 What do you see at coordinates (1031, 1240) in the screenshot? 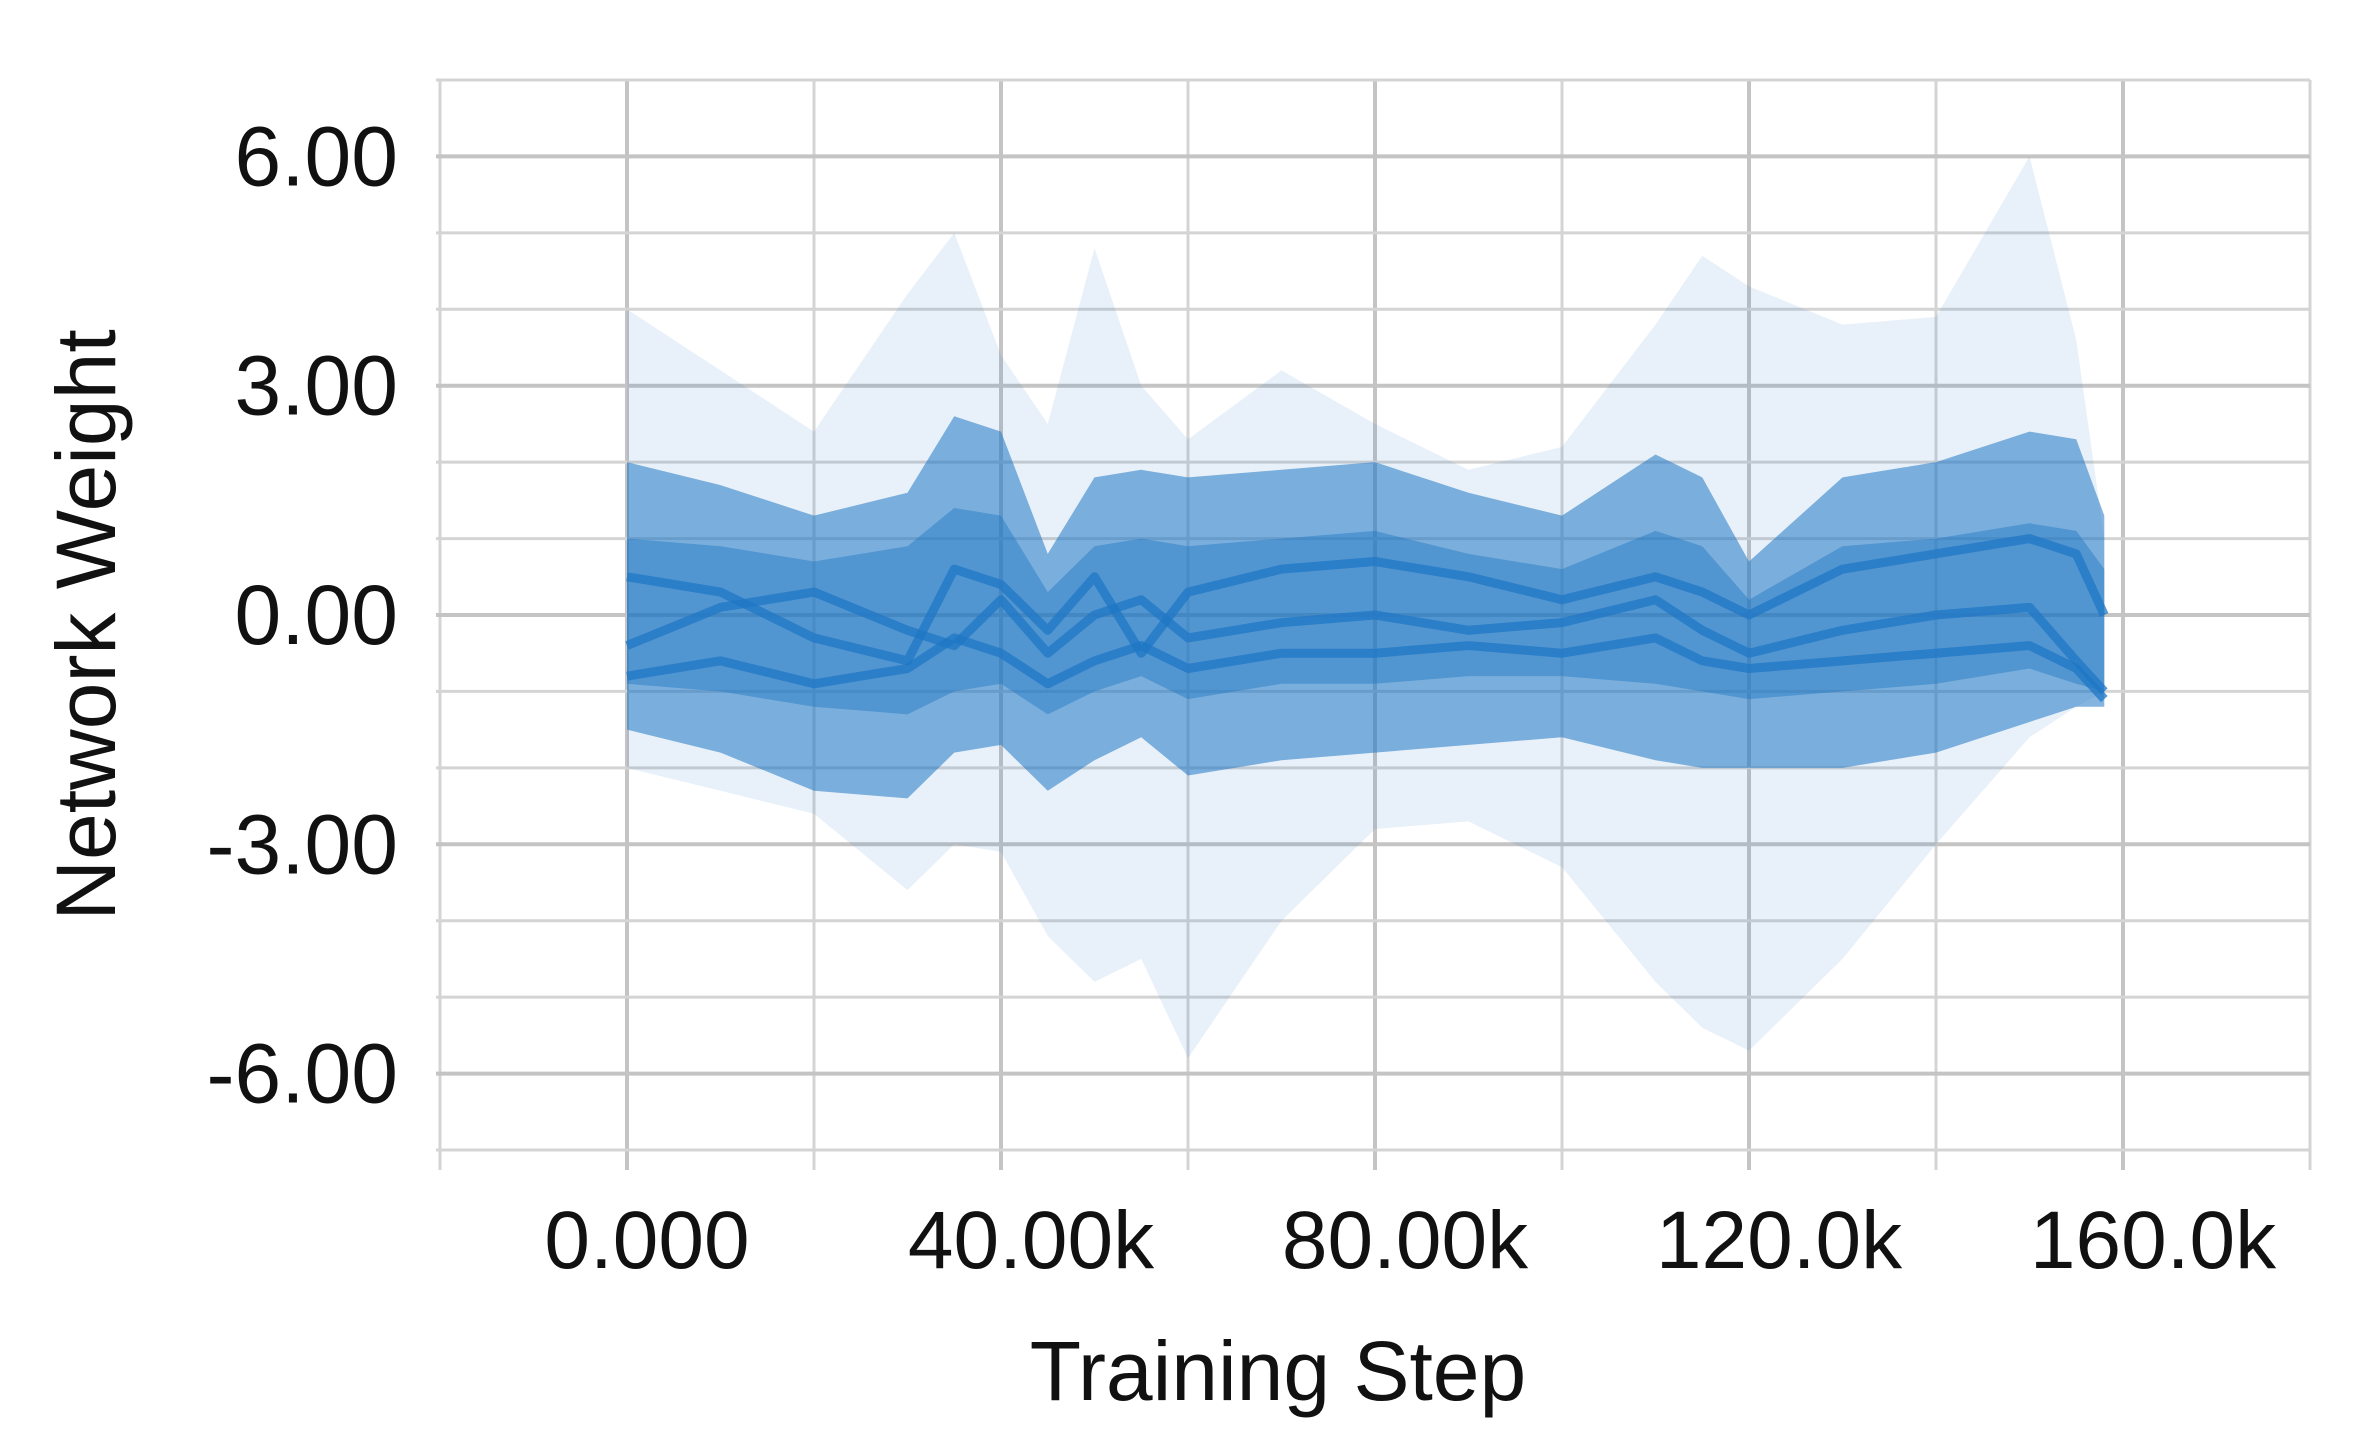
I see `x-tick-label: 40.00k` at bounding box center [1031, 1240].